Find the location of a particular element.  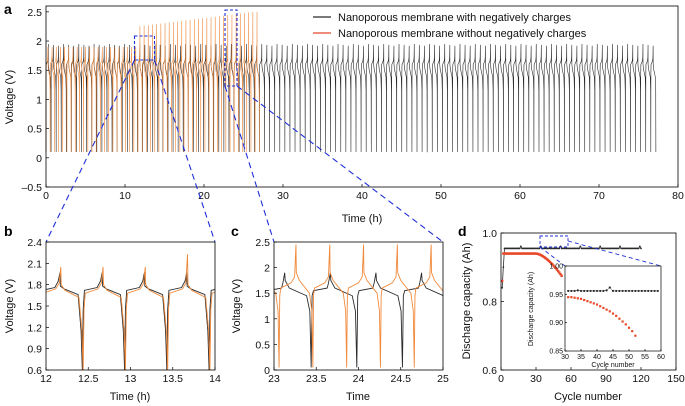

y-tick-label: 0.6 is located at coordinates (34, 371).